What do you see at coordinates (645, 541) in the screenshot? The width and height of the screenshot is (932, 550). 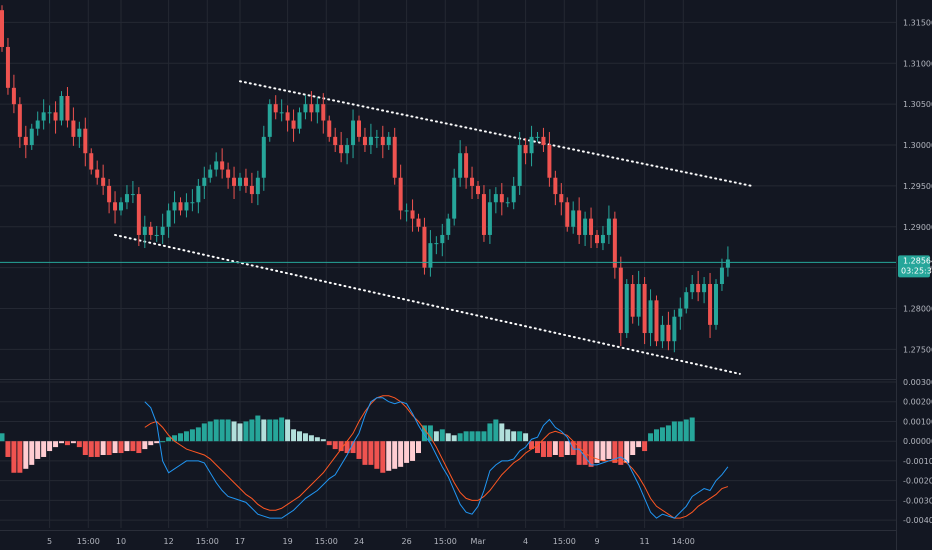 I see `time-tick-label: 11` at bounding box center [645, 541].